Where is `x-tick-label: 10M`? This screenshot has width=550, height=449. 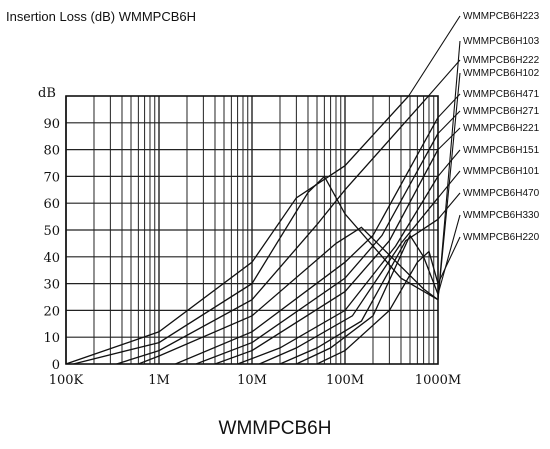
x-tick-label: 10M is located at coordinates (252, 380).